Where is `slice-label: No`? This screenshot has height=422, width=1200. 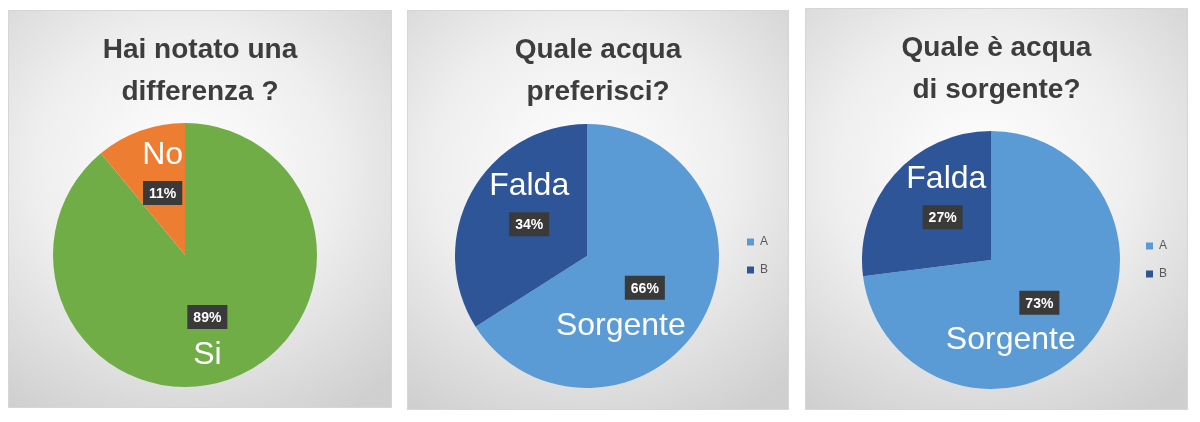 slice-label: No is located at coordinates (163, 152).